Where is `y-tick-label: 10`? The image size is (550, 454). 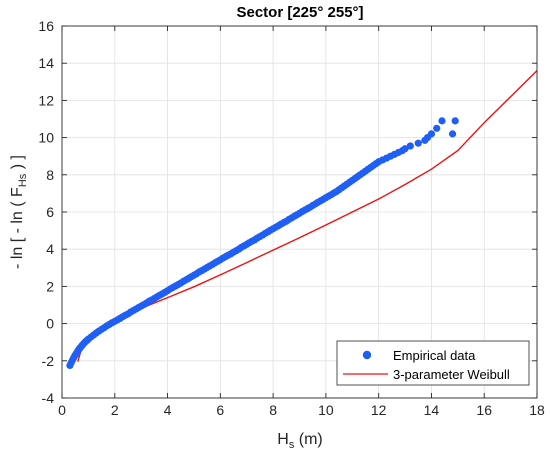 y-tick-label: 10 is located at coordinates (46, 138).